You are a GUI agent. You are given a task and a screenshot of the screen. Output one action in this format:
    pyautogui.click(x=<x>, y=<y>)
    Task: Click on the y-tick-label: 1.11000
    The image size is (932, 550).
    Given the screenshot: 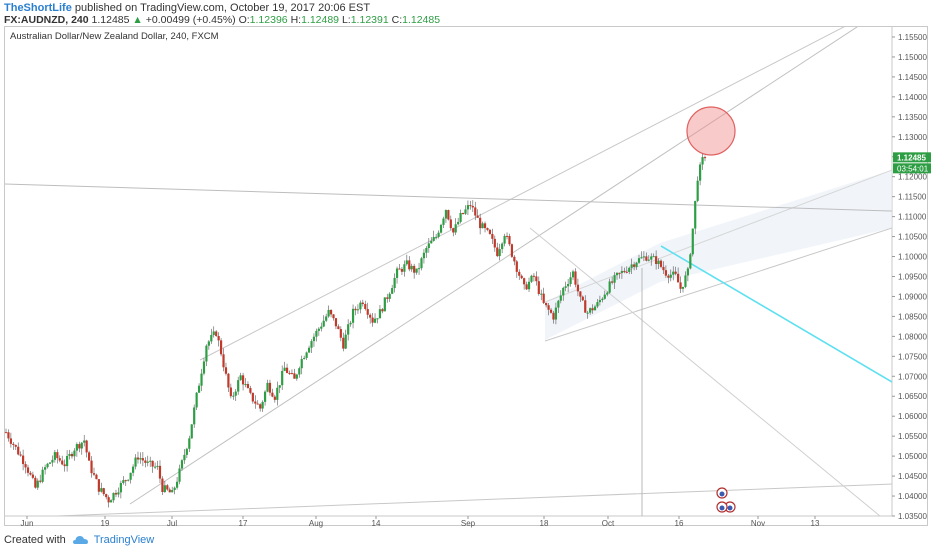 What is the action you would take?
    pyautogui.click(x=912, y=217)
    